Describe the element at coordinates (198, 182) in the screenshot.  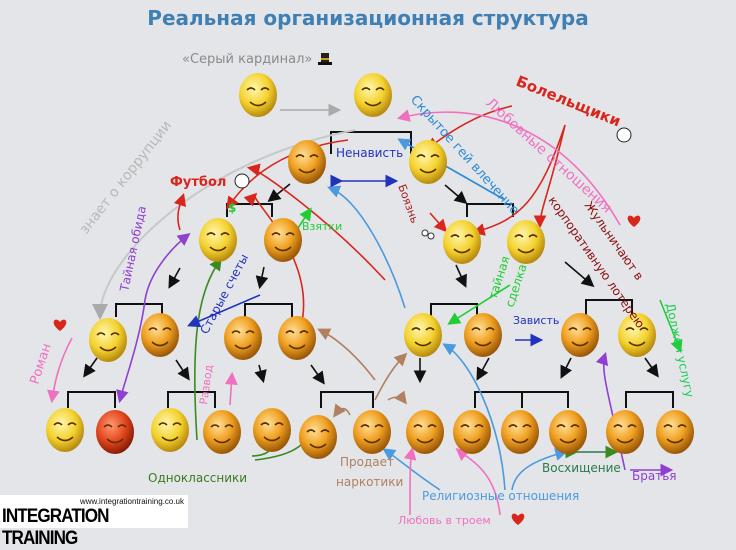
I see `label-football: Футбол` at that location.